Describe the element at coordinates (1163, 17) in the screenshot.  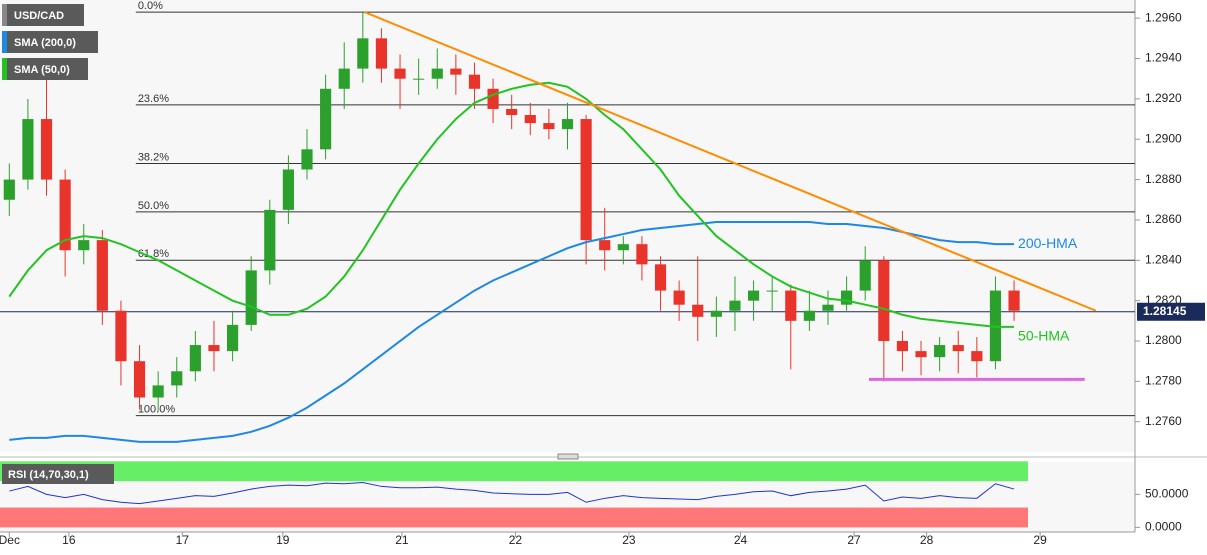
I see `y-tick-label: 1.2960` at that location.